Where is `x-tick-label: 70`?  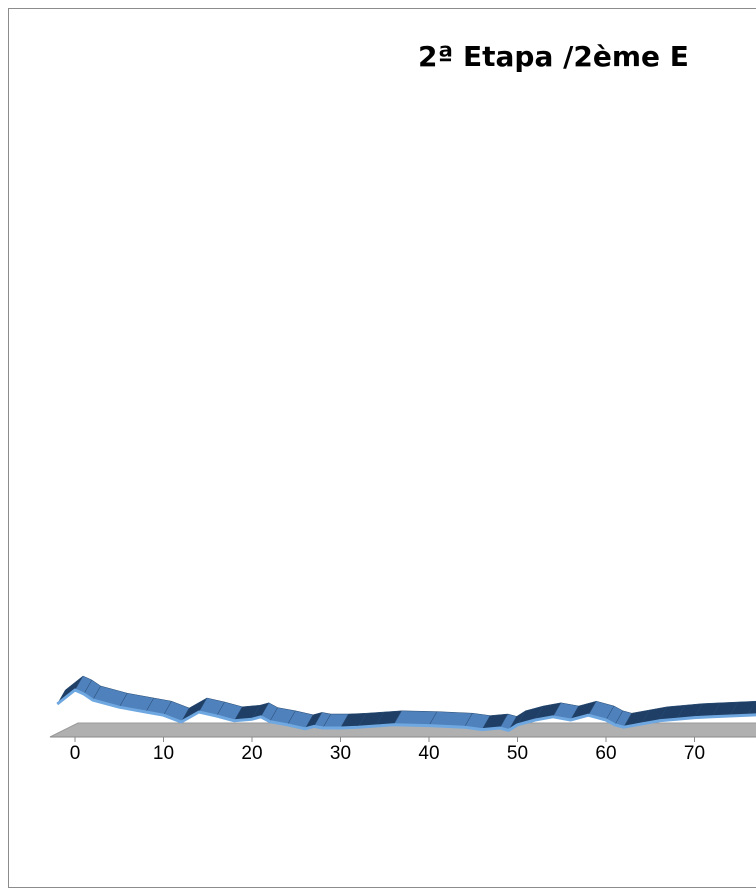
x-tick-label: 70 is located at coordinates (694, 753).